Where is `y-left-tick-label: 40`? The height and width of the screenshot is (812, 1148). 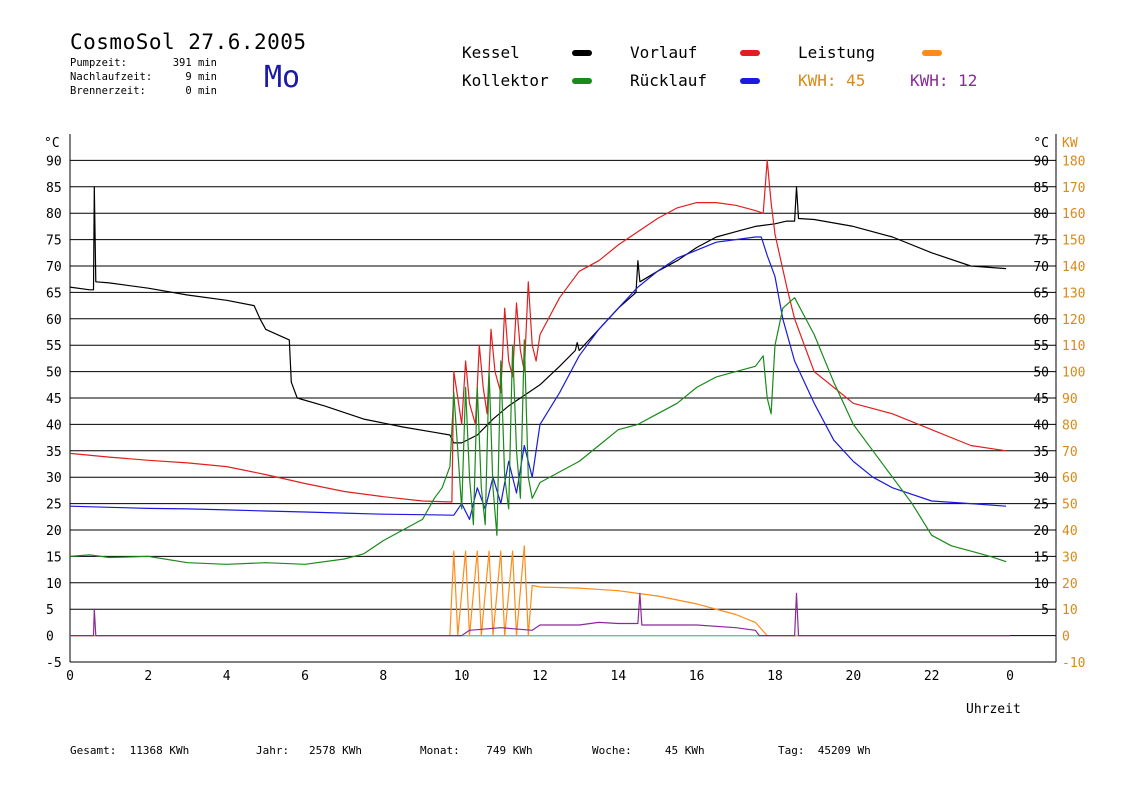 y-left-tick-label: 40 is located at coordinates (54, 425).